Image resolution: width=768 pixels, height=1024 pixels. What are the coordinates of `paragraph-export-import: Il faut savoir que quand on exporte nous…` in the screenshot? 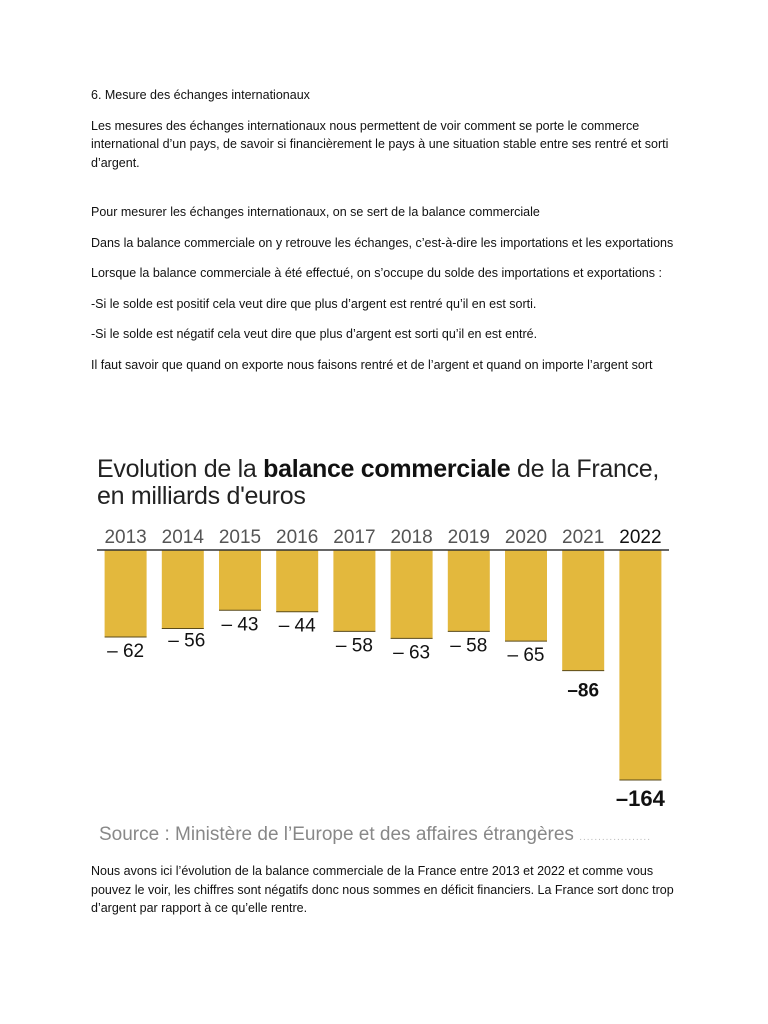 It's located at (372, 364).